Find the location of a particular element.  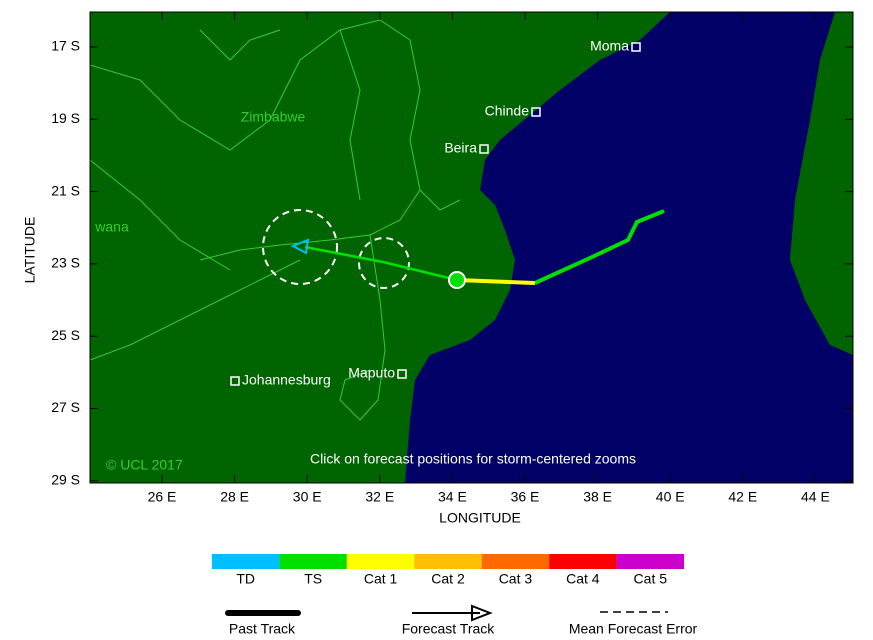

y-tick-label: 19 S is located at coordinates (65, 118).